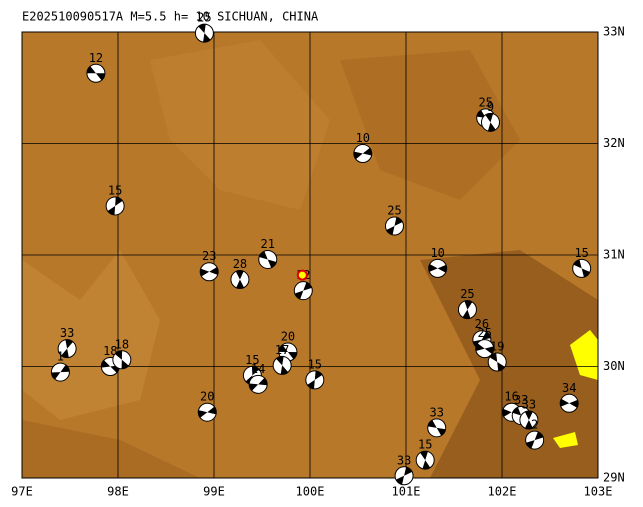 Image resolution: width=643 pixels, height=507 pixels. Describe the element at coordinates (22, 492) in the screenshot. I see `x-tick-label: 97E` at that location.